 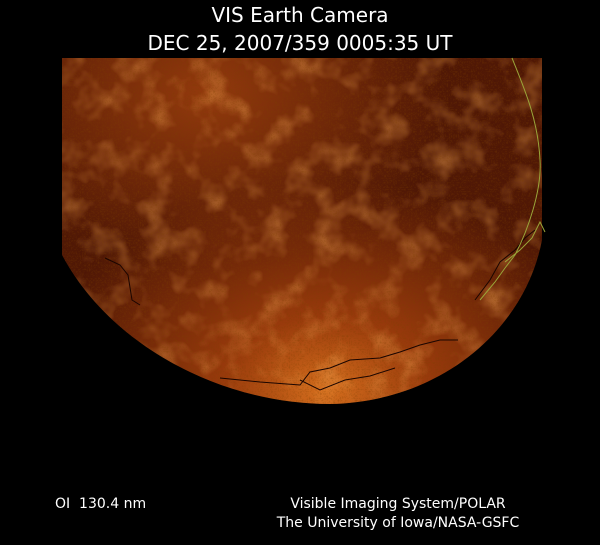 I want to click on title: VIS Earth Camera, so click(x=299, y=15).